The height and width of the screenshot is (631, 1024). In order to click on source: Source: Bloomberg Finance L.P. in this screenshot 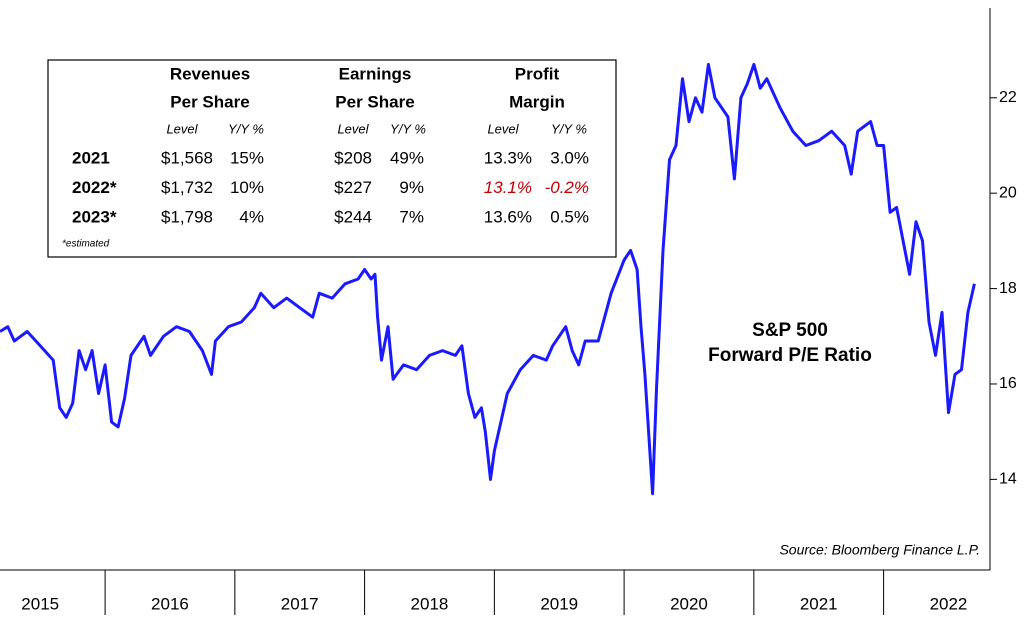, I will do `click(879, 550)`.